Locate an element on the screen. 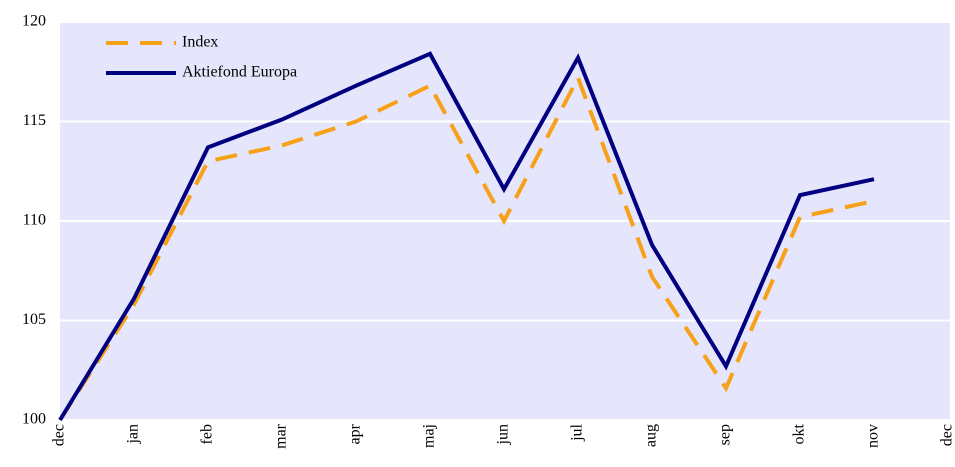 The width and height of the screenshot is (955, 467). y-tick-label: 105 is located at coordinates (34, 319).